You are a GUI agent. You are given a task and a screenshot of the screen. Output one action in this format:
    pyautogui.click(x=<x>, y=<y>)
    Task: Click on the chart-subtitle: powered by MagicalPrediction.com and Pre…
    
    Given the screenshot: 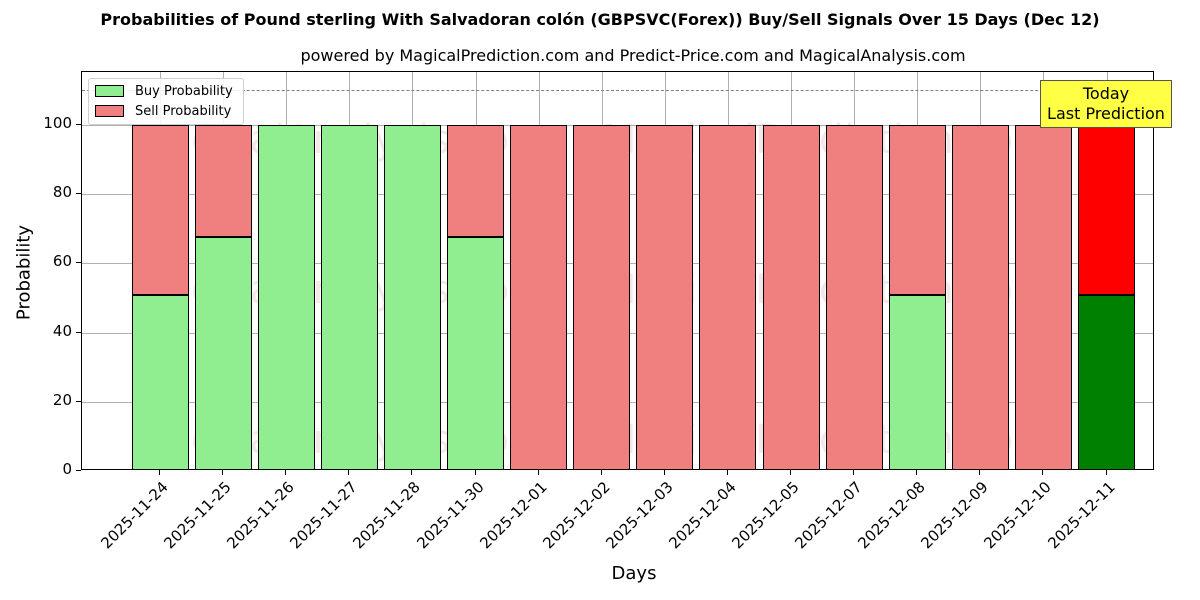 What is the action you would take?
    pyautogui.click(x=633, y=55)
    